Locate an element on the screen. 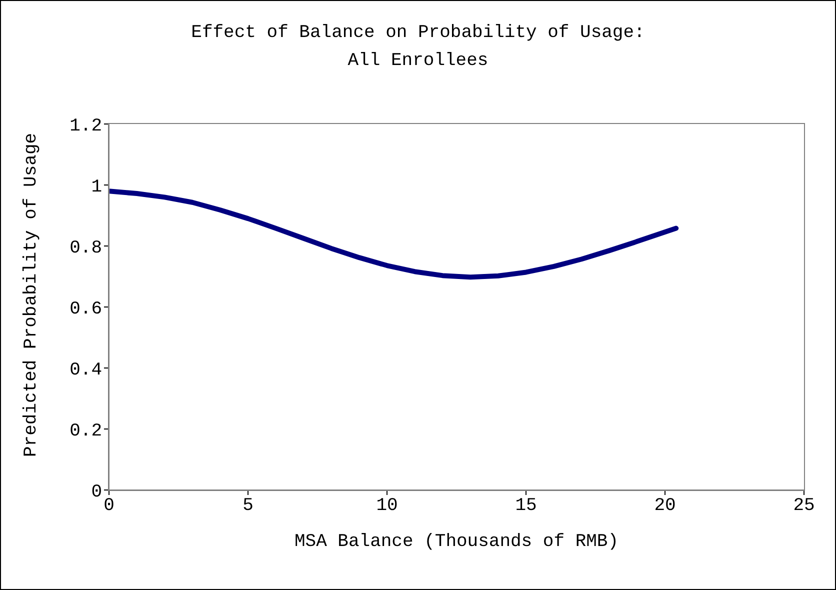 The image size is (836, 590). y-axis-title: Predicted Probability of Usage is located at coordinates (31, 294).